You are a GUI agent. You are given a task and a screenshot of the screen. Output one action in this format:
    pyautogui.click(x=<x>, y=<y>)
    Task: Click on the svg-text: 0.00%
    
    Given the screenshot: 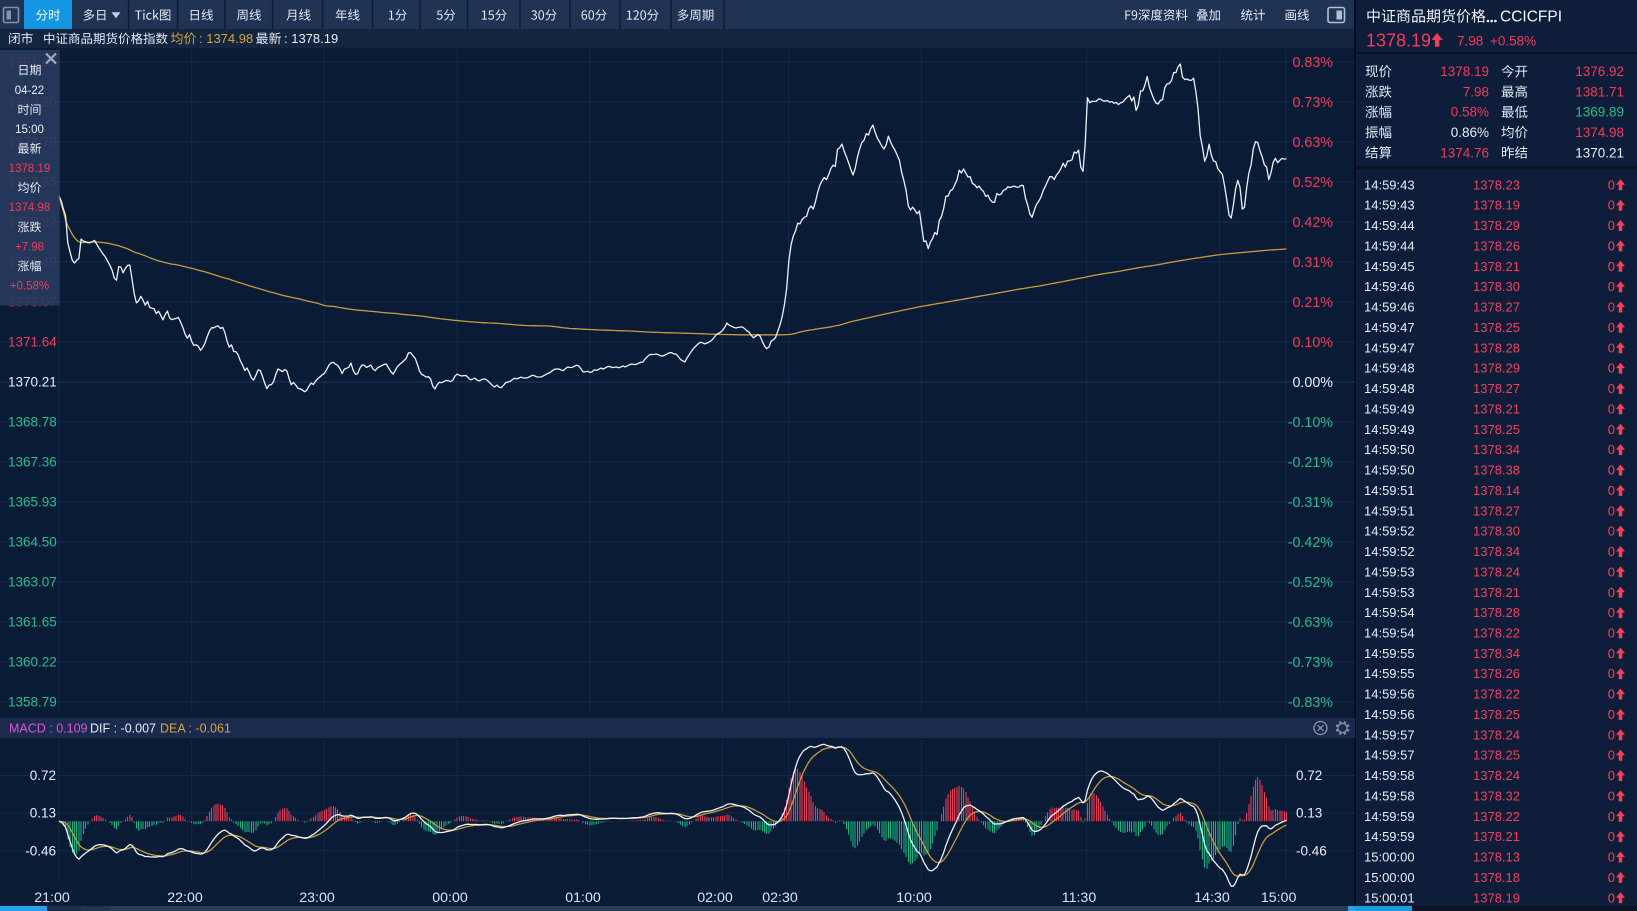 What is the action you would take?
    pyautogui.click(x=1312, y=383)
    